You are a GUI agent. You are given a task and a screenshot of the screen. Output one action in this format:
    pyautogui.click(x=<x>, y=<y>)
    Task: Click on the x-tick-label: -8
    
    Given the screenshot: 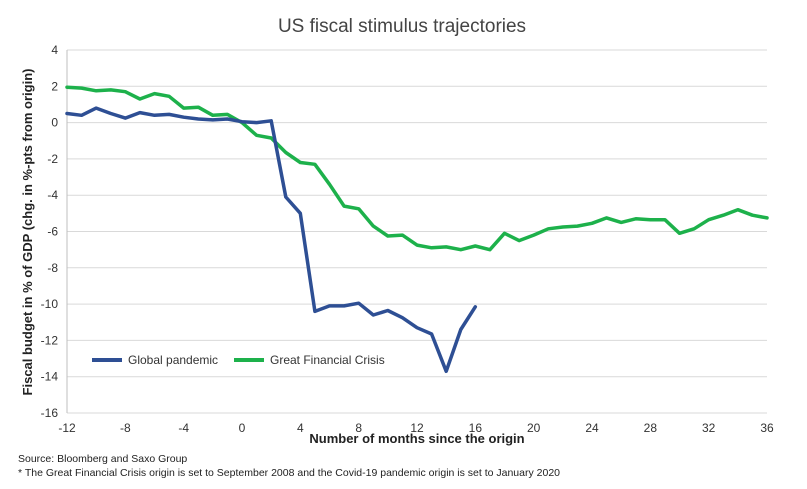 What is the action you would take?
    pyautogui.click(x=125, y=428)
    